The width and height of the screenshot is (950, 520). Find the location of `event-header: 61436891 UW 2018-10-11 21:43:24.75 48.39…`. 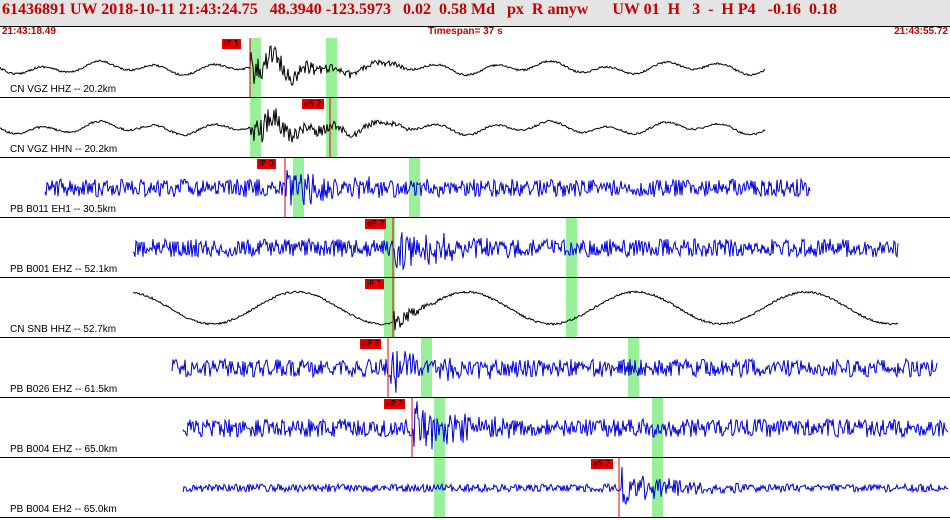

event-header: 61436891 UW 2018-10-11 21:43:24.75 48.39… is located at coordinates (475, 13).